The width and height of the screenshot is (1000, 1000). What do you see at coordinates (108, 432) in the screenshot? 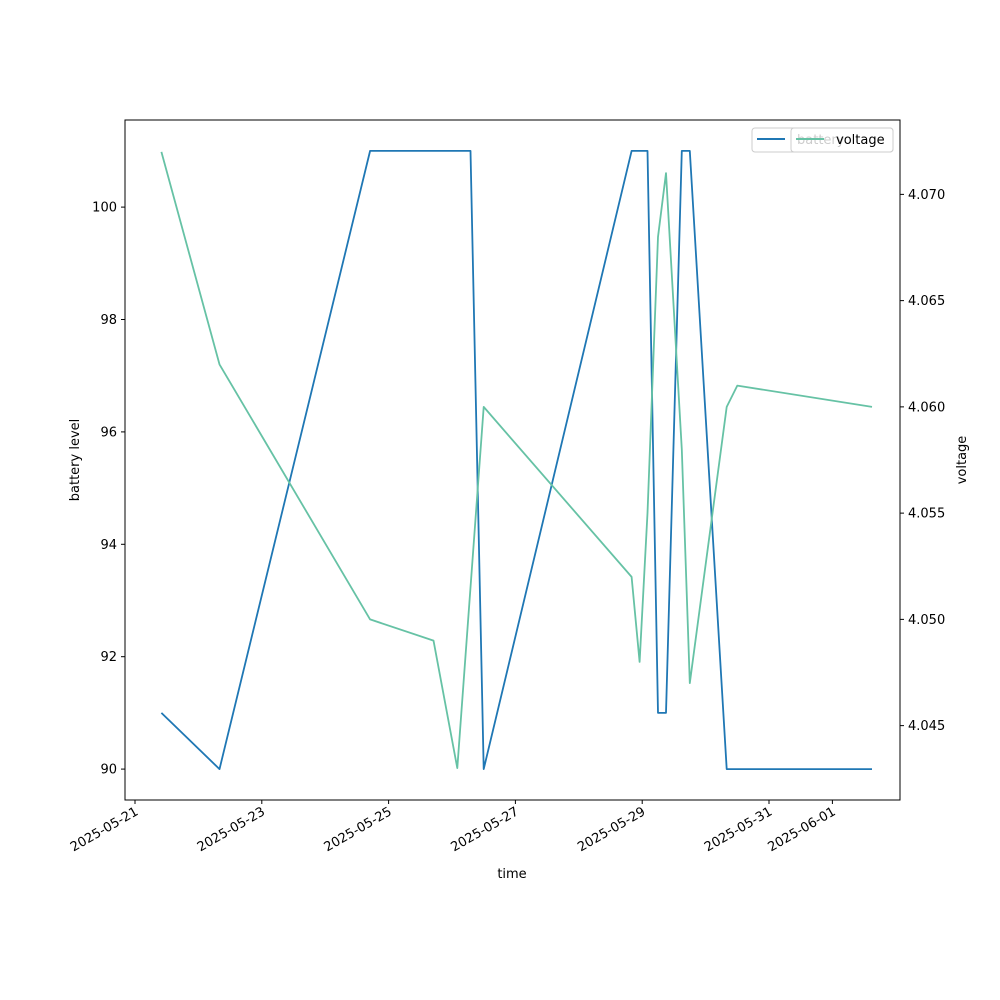
I see `y-left-tick-label: 96` at bounding box center [108, 432].